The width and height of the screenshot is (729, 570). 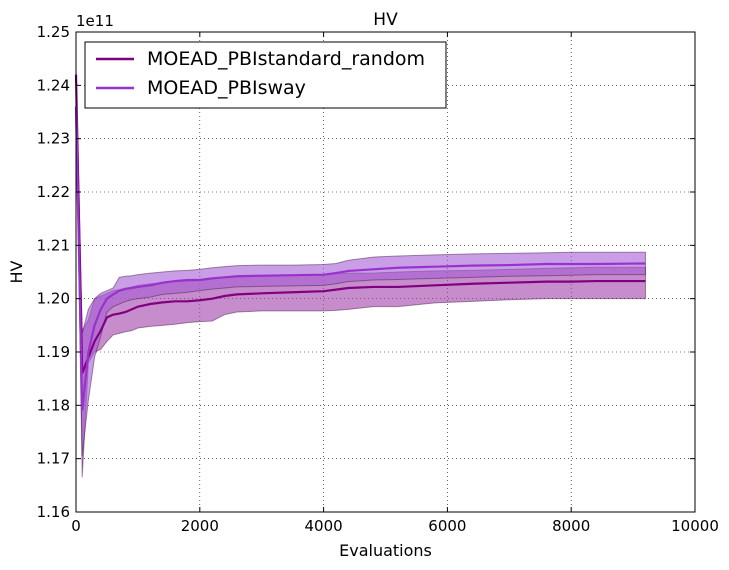 What do you see at coordinates (53, 139) in the screenshot?
I see `y-tick-label: 1.23` at bounding box center [53, 139].